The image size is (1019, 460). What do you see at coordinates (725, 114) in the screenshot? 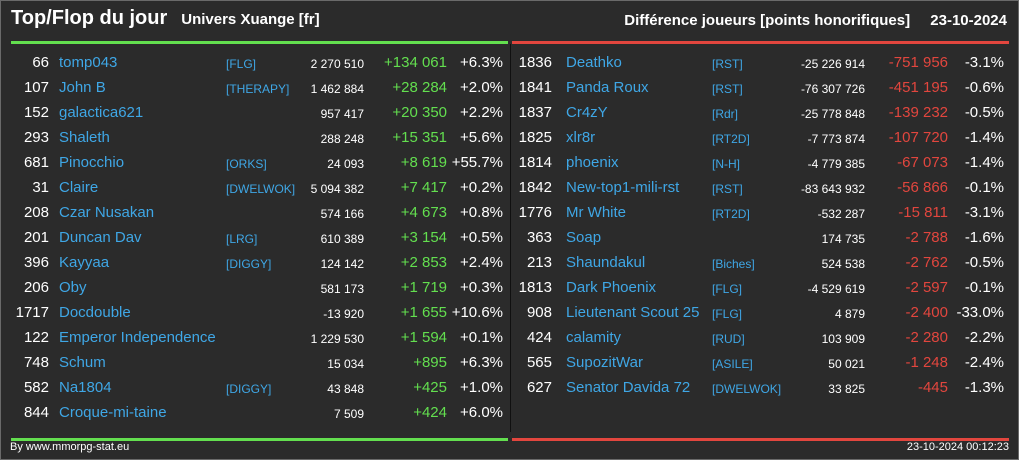
I see `alliance-tag-link: [Rdr]` at bounding box center [725, 114].